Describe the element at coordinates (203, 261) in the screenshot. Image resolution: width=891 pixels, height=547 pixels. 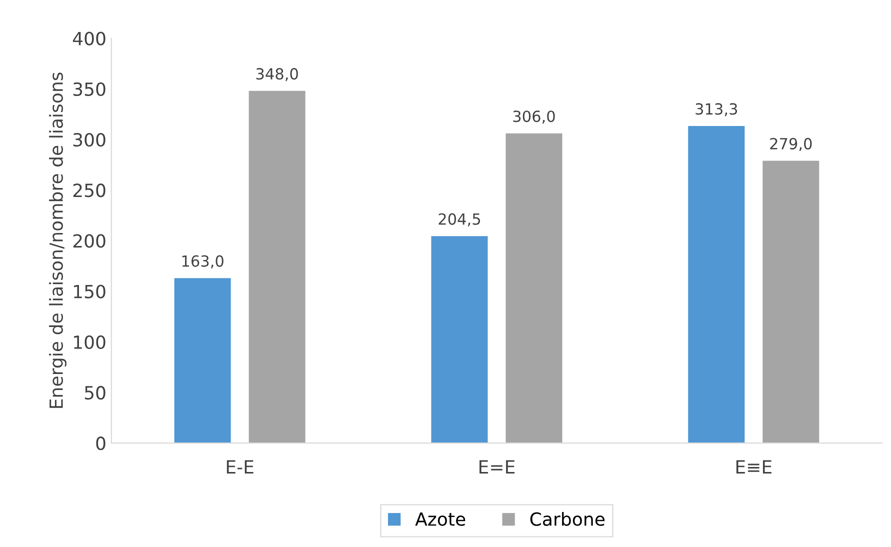
I see `data-label: 163,0` at that location.